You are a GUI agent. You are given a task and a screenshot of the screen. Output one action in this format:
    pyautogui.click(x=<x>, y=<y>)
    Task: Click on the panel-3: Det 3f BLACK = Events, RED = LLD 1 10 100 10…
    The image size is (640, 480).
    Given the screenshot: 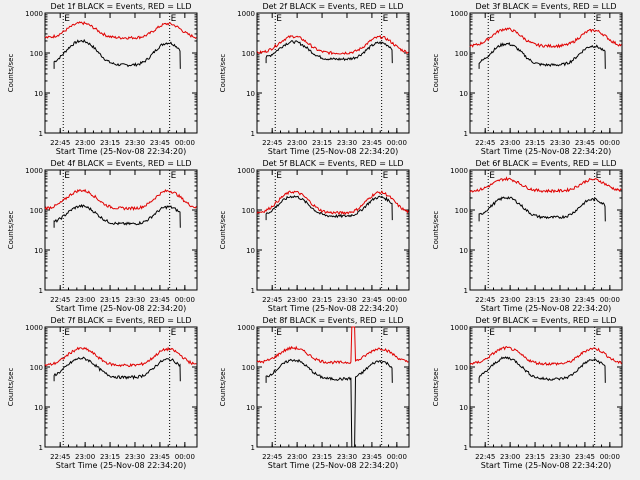 What is the action you would take?
    pyautogui.click(x=527, y=79)
    